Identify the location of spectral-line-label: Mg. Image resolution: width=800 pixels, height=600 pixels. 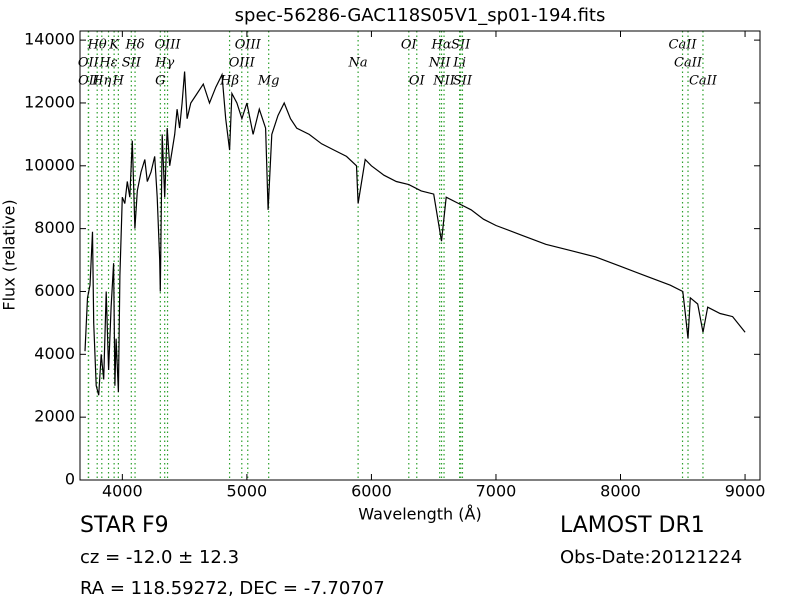
(268, 81).